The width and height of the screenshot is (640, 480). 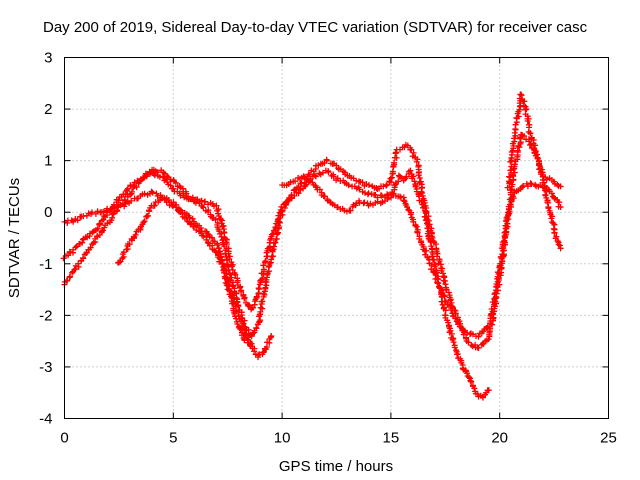 What do you see at coordinates (391, 438) in the screenshot?
I see `x-tick-label: 15` at bounding box center [391, 438].